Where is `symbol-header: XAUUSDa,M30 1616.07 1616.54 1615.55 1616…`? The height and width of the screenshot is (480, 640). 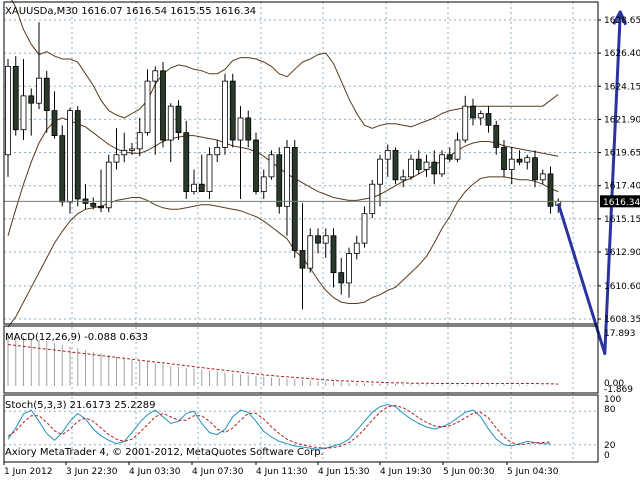 symbol-header: XAUUSDa,M30 1616.07 1616.54 1615.55 1616… is located at coordinates (130, 11).